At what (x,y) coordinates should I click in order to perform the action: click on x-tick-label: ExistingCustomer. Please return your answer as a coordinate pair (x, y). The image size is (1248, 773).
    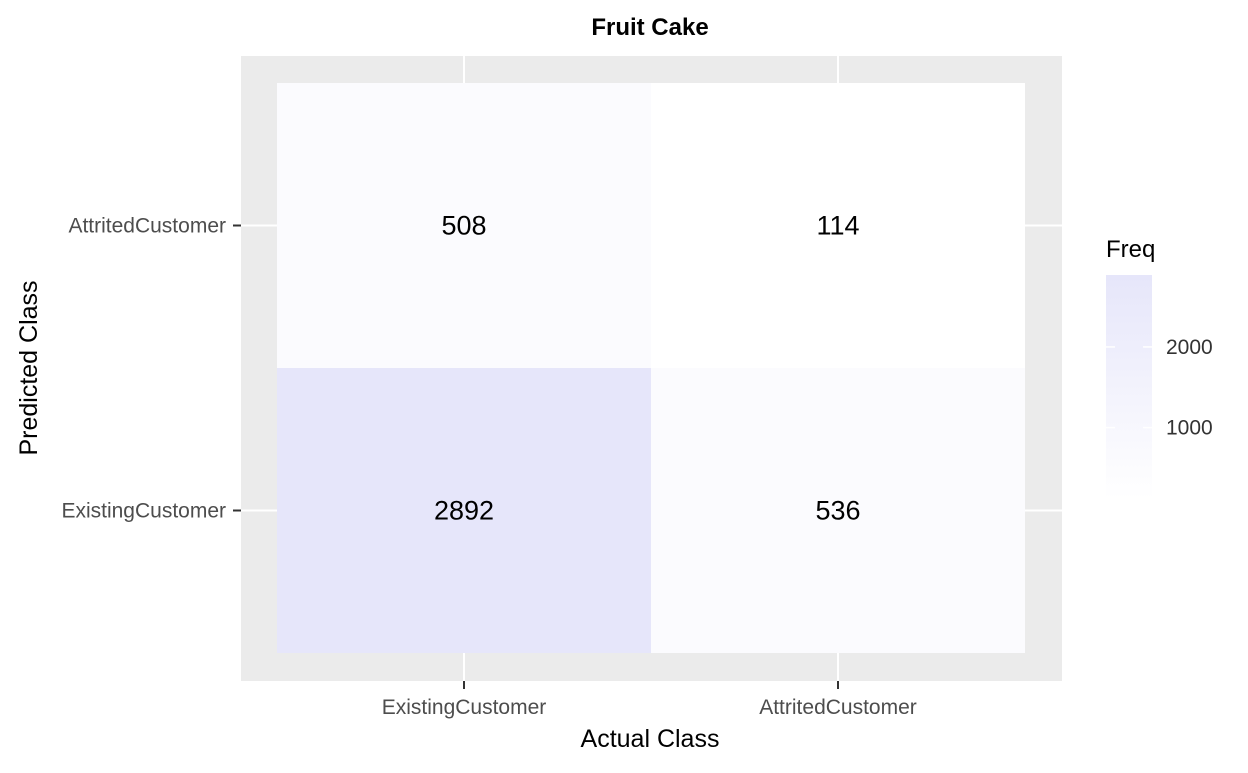
    Looking at the image, I should click on (464, 707).